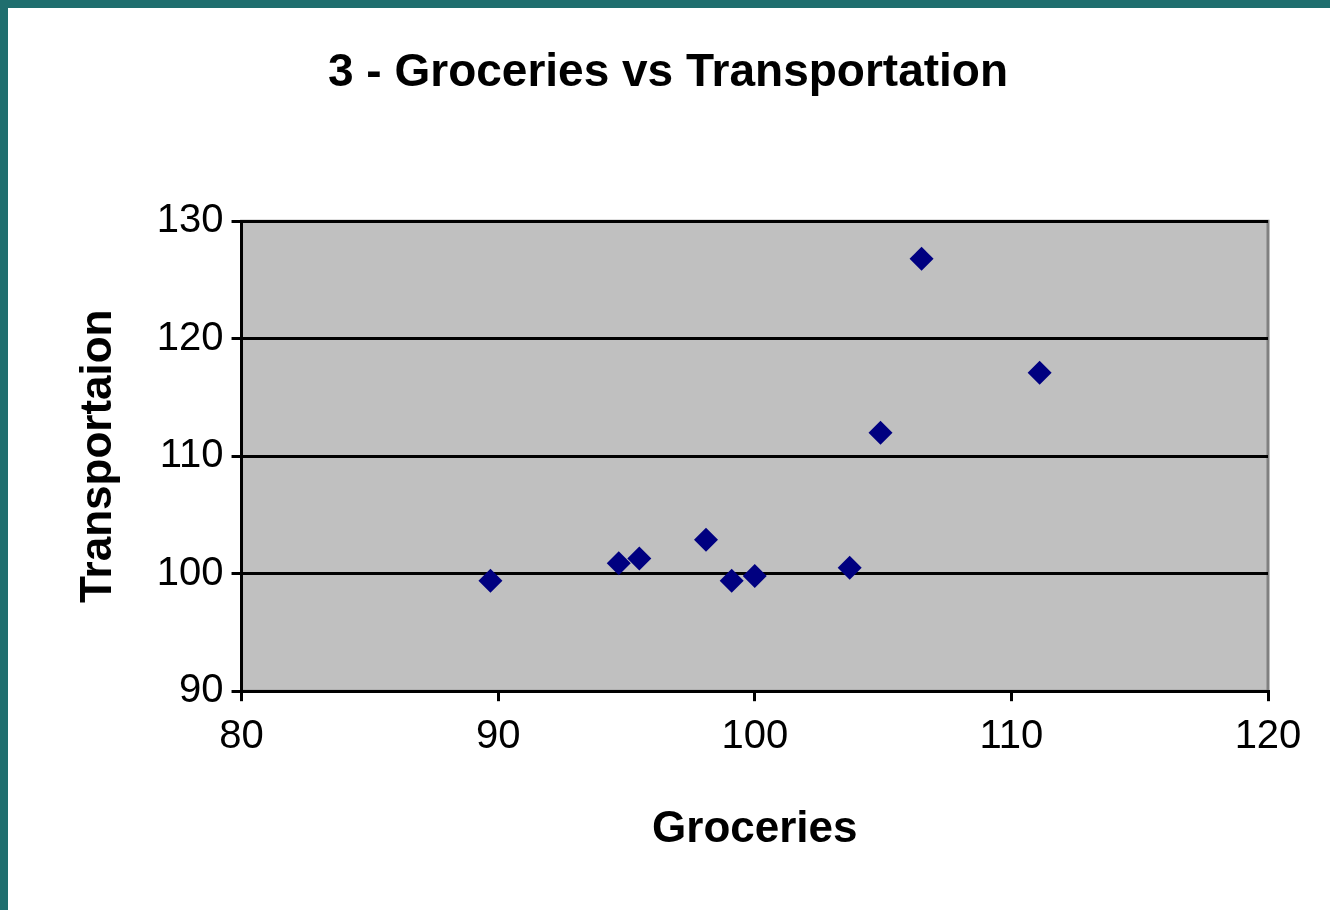  What do you see at coordinates (191, 453) in the screenshot?
I see `y-tick-label: 110` at bounding box center [191, 453].